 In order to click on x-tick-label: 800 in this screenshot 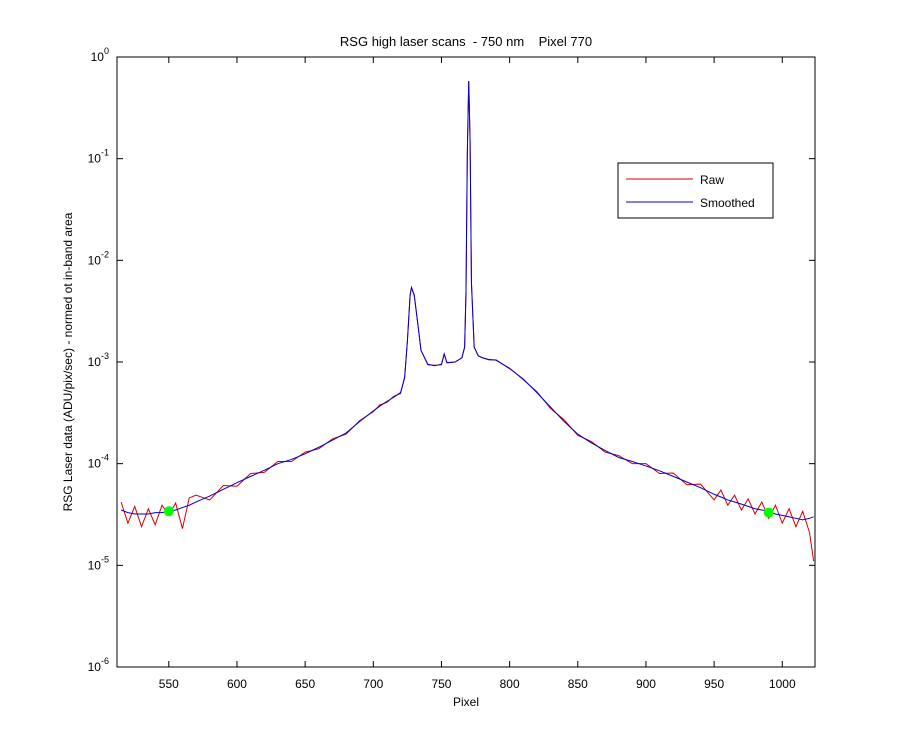, I will do `click(510, 684)`.